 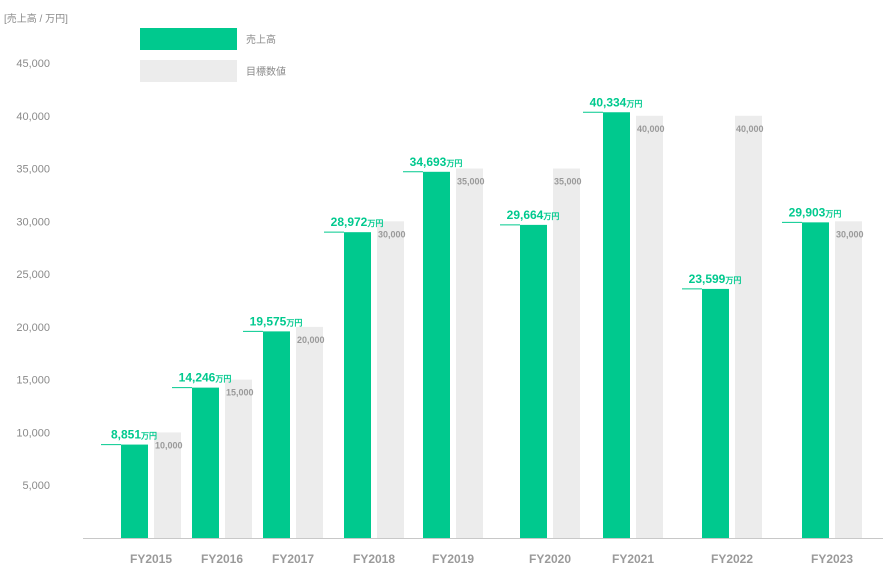 I want to click on sales-data-label: 14,246万円, so click(x=205, y=378).